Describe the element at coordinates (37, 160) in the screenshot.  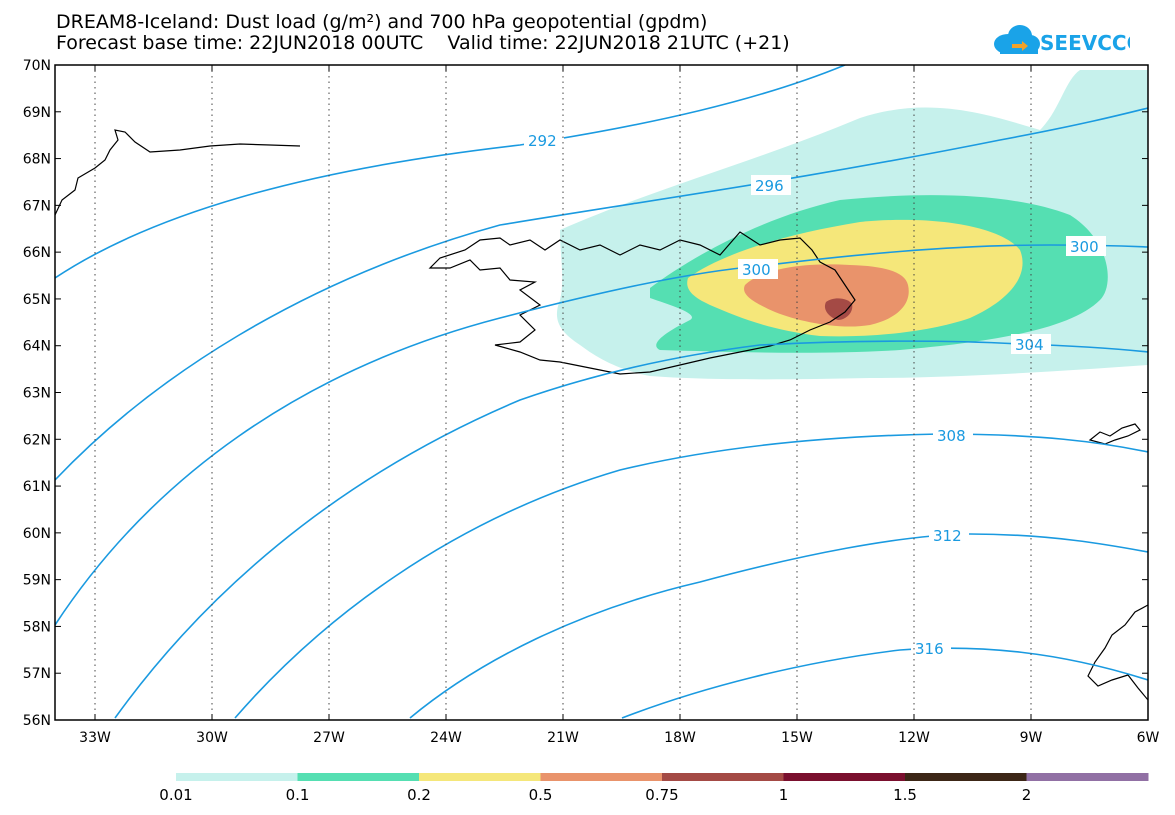
I see `lat-label: 68N` at that location.